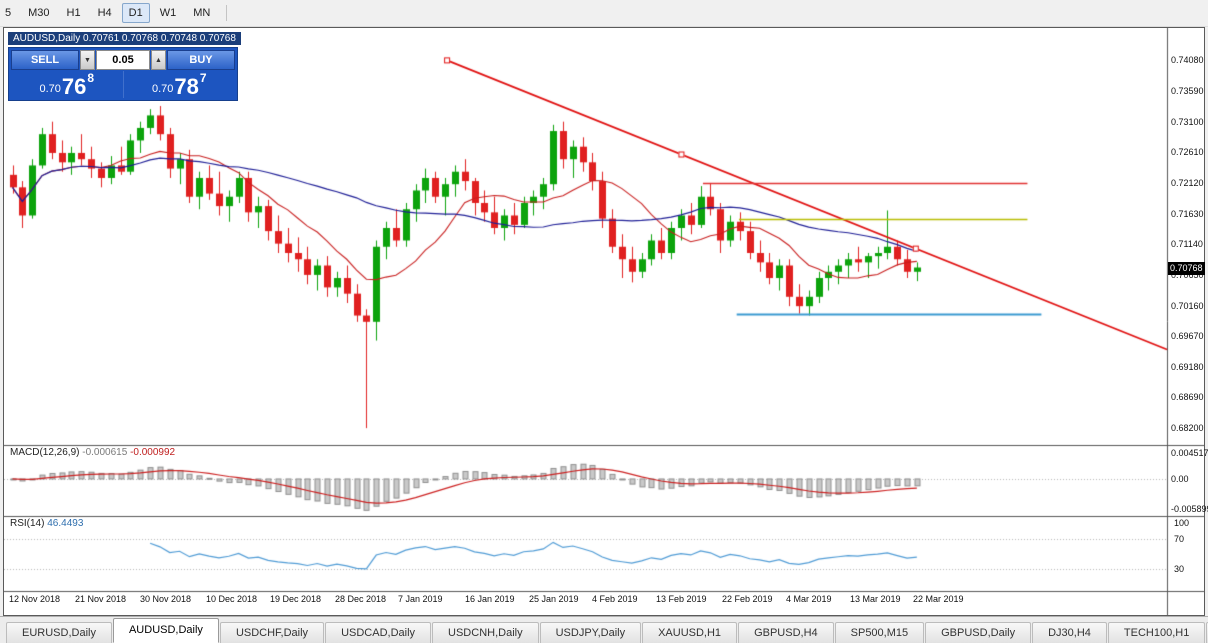 The image size is (1208, 643). I want to click on volume-increase-button: ▲, so click(158, 60).